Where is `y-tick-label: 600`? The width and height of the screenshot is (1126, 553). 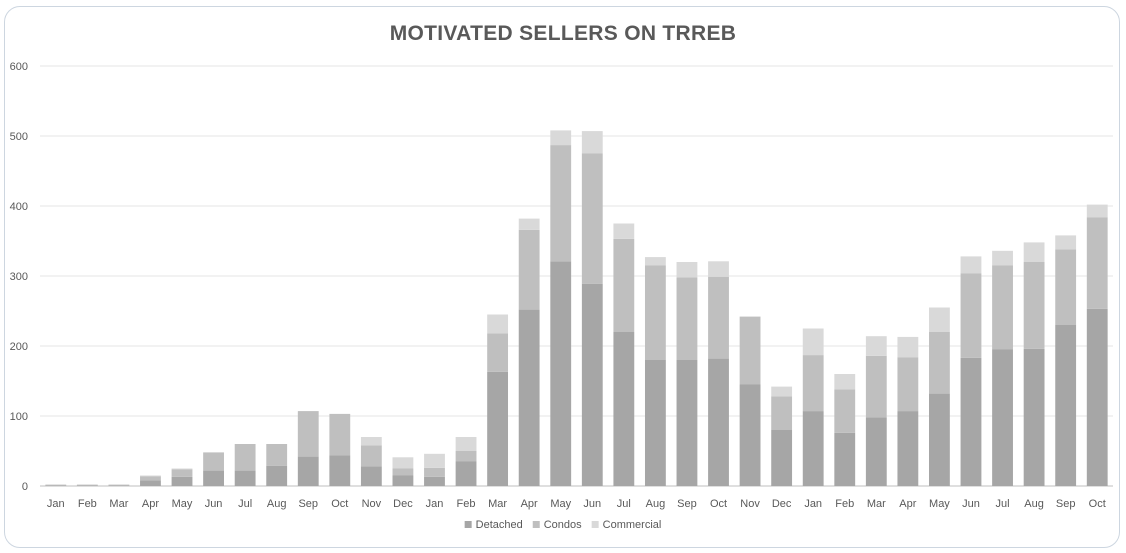 y-tick-label: 600 is located at coordinates (19, 67).